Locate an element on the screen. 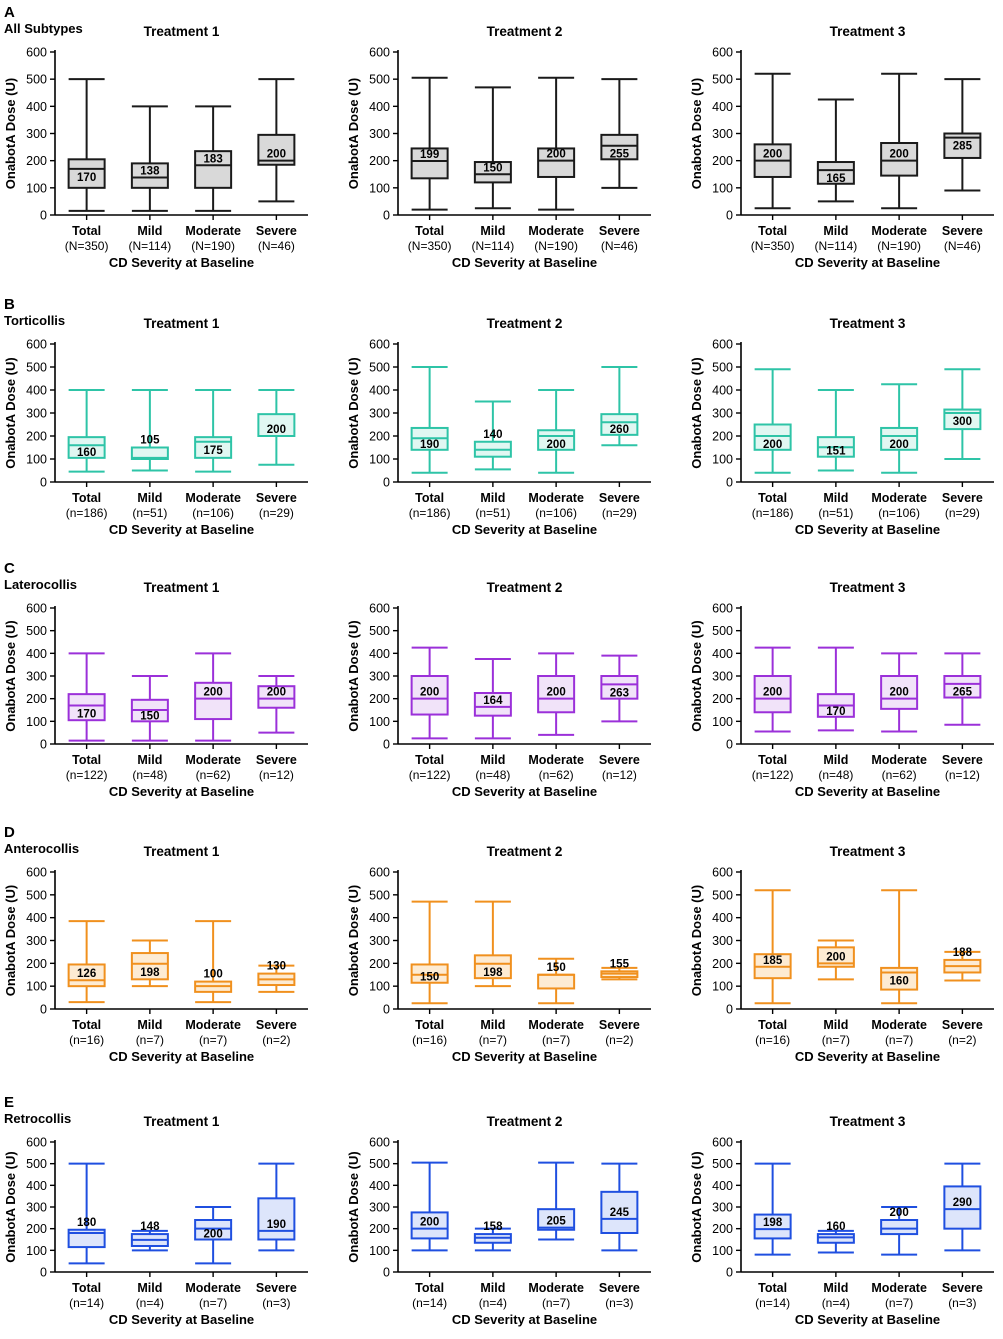  median-value-label: 263 is located at coordinates (619, 693).